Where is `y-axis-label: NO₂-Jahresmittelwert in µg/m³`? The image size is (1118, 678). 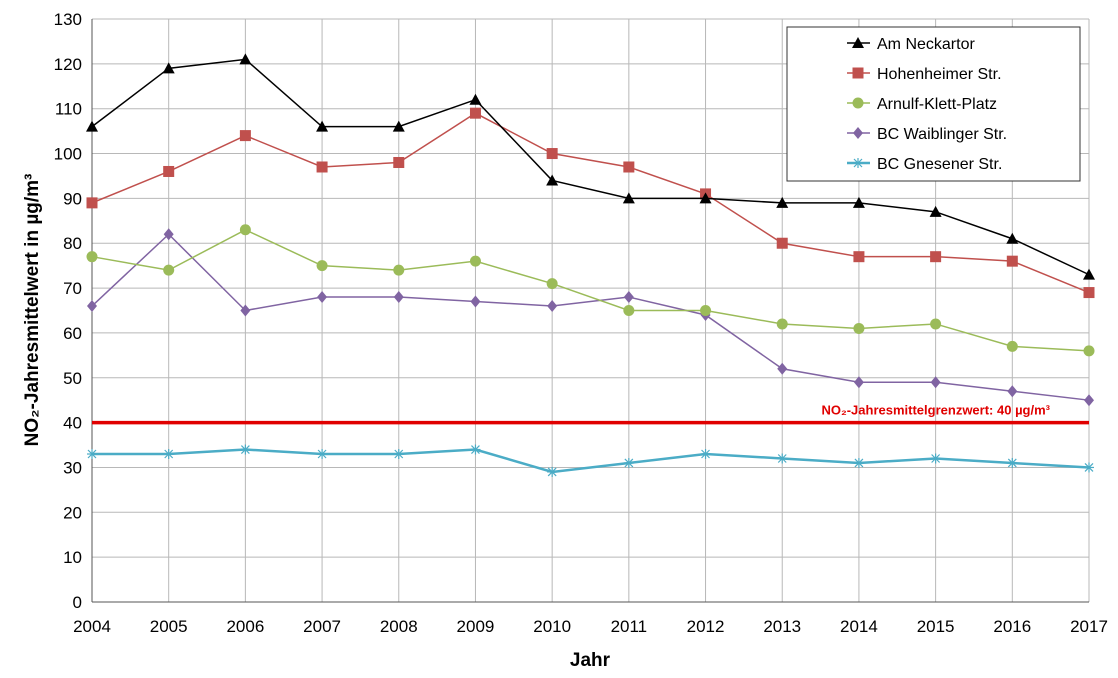 y-axis-label: NO₂-Jahresmittelwert in µg/m³ is located at coordinates (32, 310).